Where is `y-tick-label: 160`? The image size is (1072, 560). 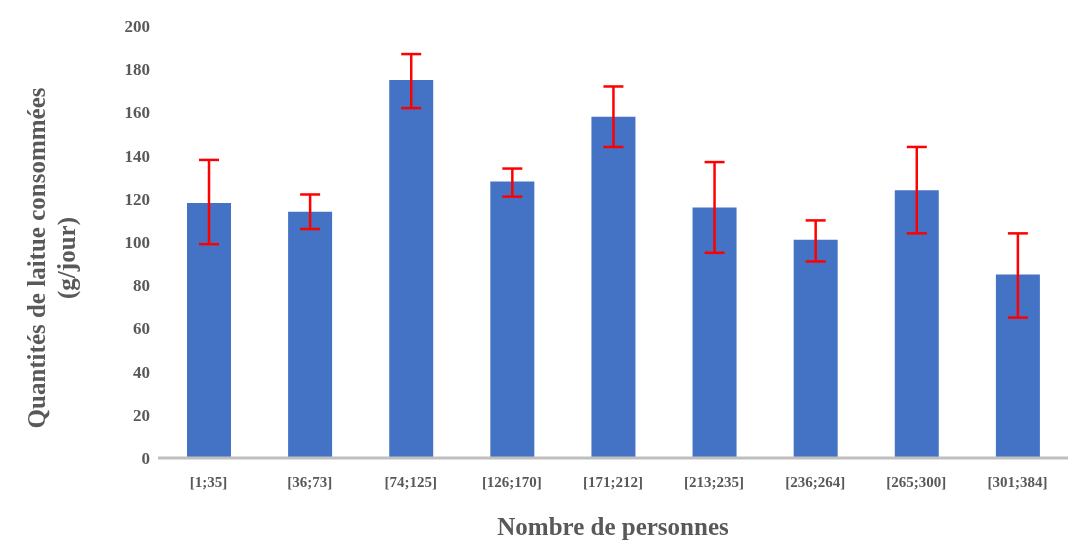 y-tick-label: 160 is located at coordinates (137, 113).